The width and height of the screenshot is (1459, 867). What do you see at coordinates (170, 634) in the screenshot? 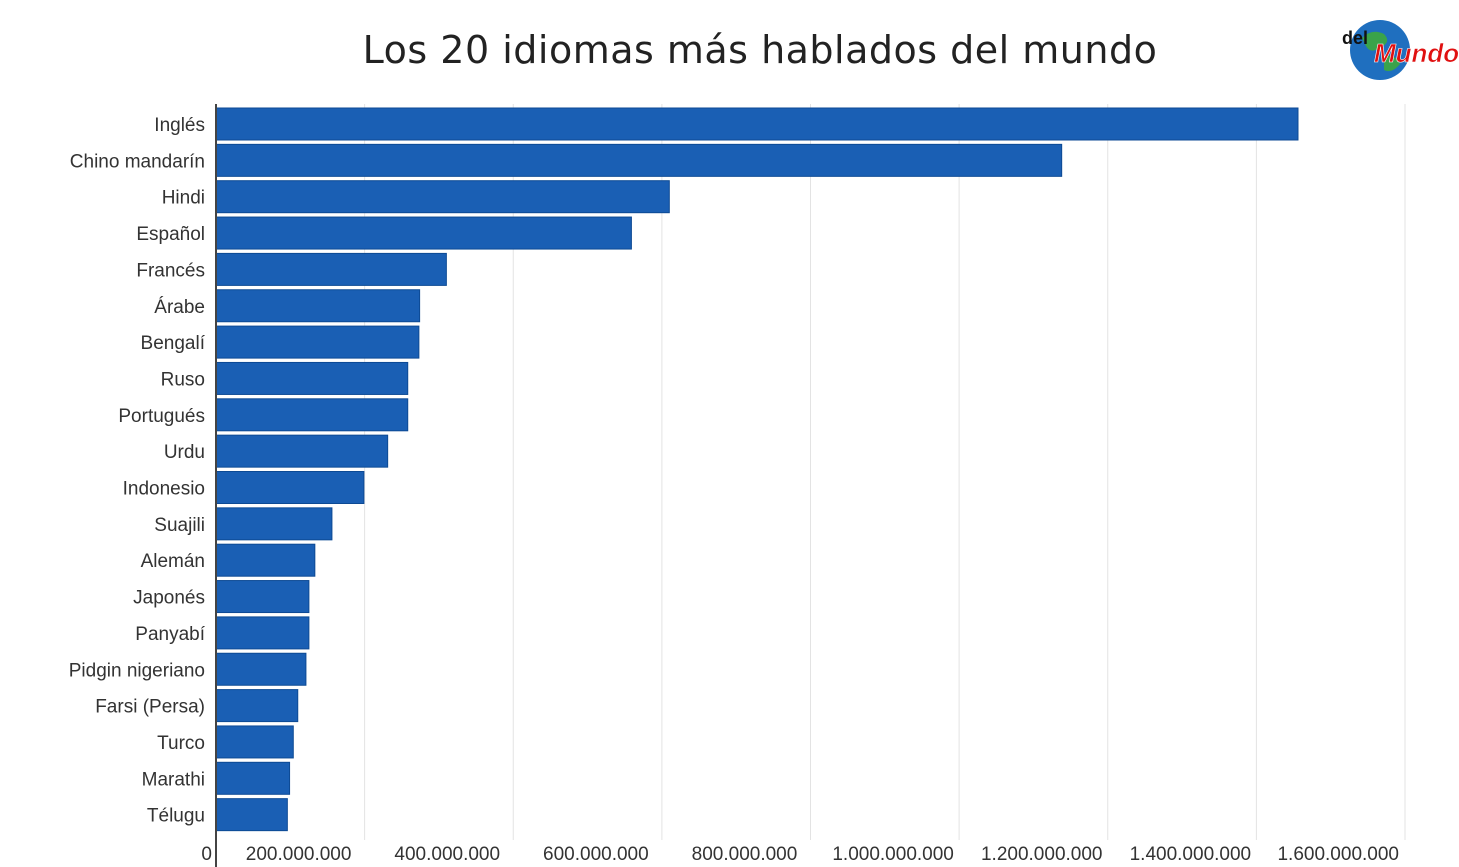
I see `category-label: Panyabí` at bounding box center [170, 634].